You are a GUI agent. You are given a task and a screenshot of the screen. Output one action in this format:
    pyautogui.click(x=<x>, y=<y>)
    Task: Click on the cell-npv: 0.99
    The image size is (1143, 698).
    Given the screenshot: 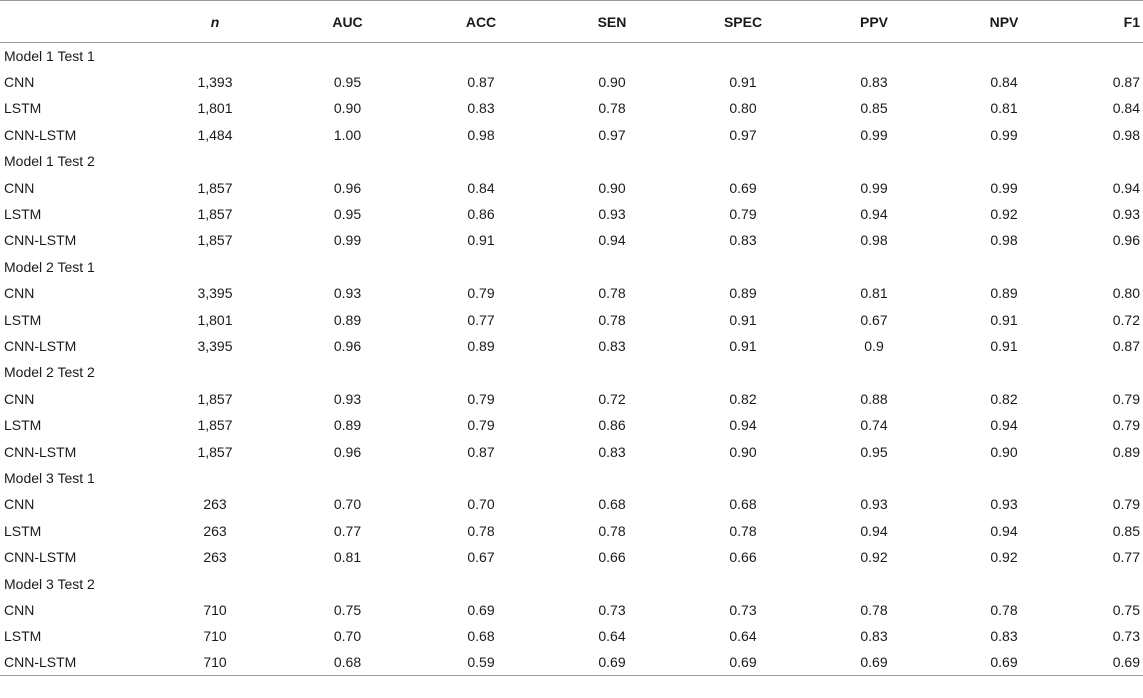 What is the action you would take?
    pyautogui.click(x=1004, y=187)
    